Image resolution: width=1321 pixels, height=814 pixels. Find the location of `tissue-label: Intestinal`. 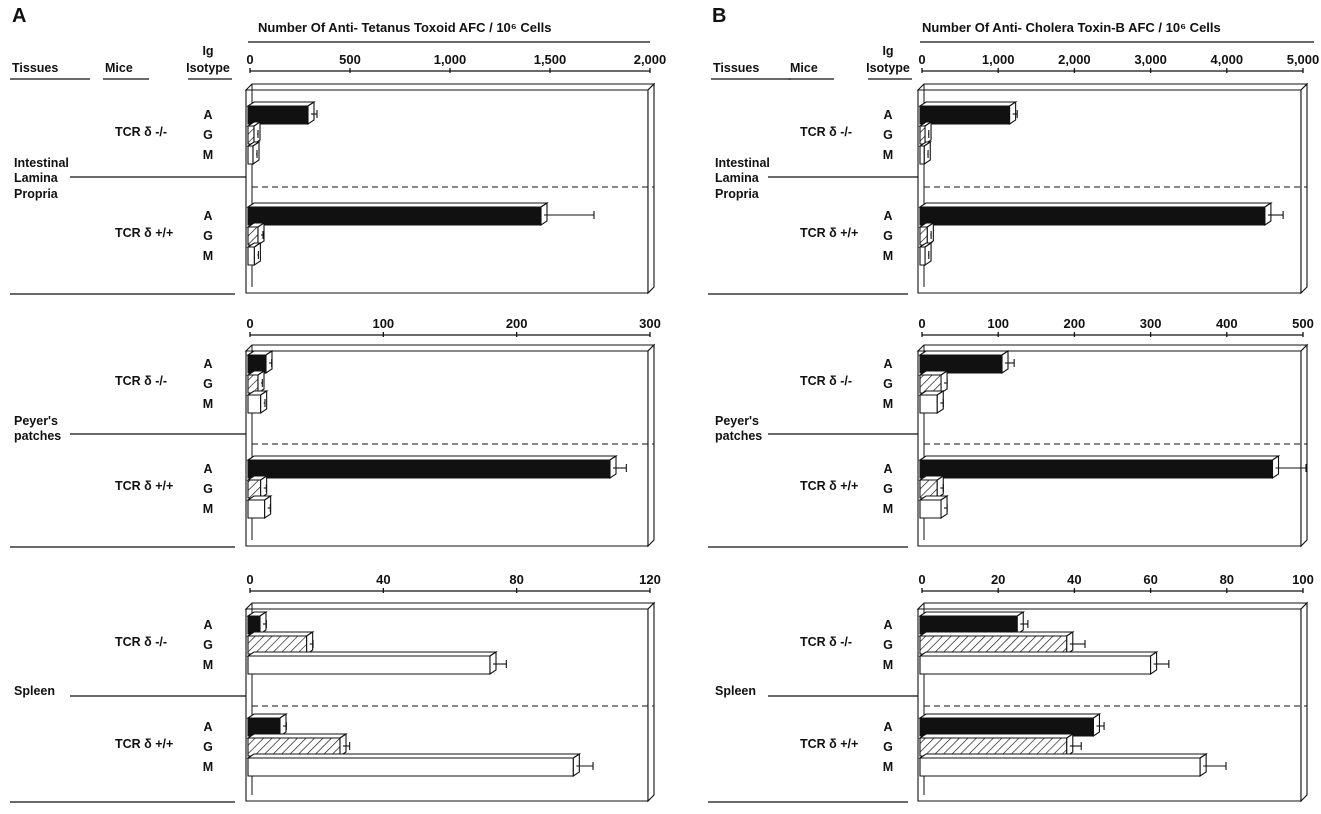

tissue-label: Intestinal is located at coordinates (41, 163).